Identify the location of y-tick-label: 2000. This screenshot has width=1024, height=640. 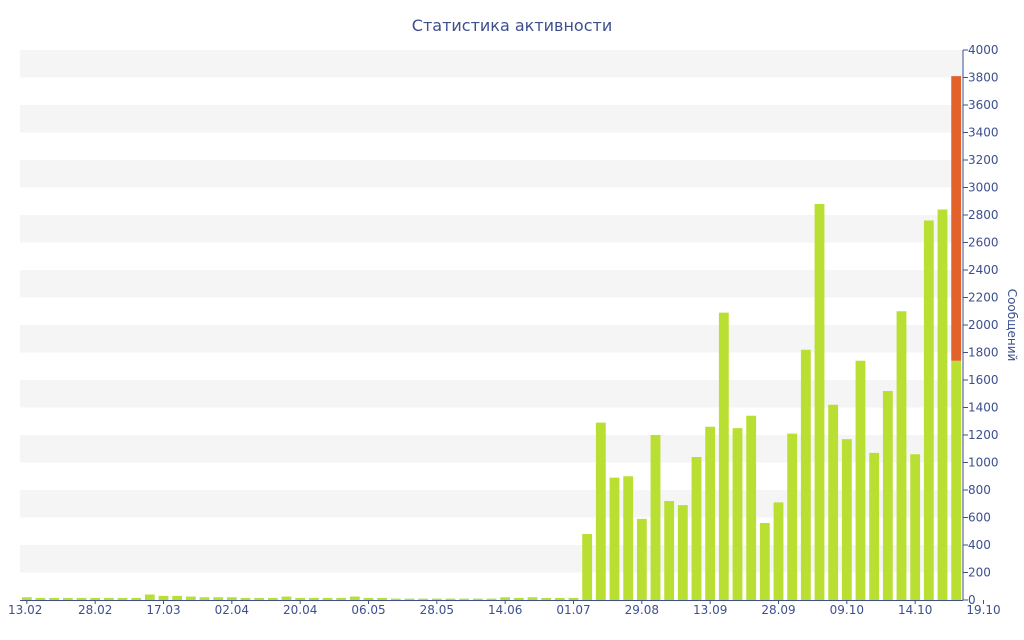
(983, 325).